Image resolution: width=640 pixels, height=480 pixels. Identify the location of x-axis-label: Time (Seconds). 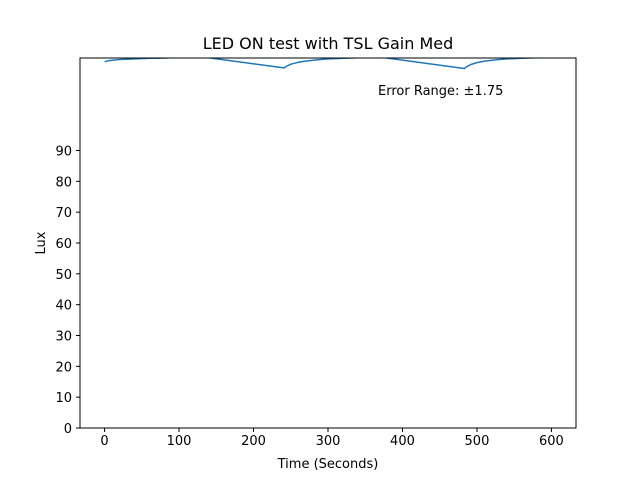
(328, 464).